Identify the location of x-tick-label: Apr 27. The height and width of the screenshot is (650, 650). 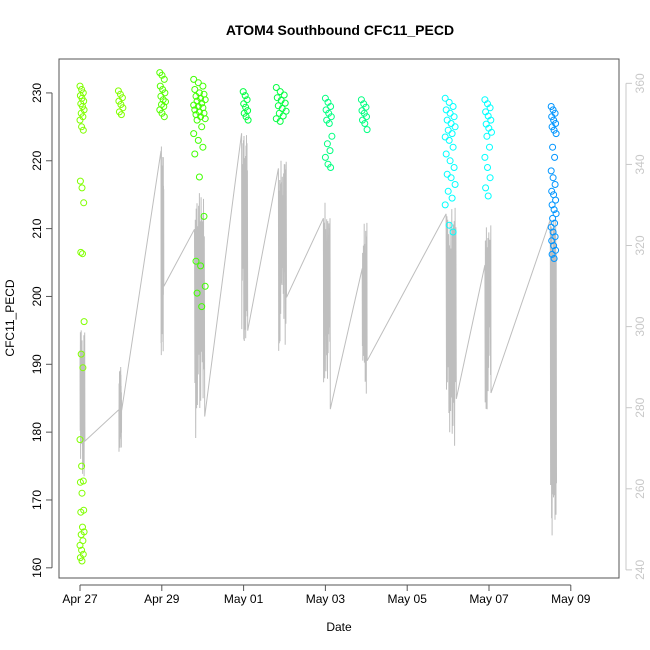
(80, 599).